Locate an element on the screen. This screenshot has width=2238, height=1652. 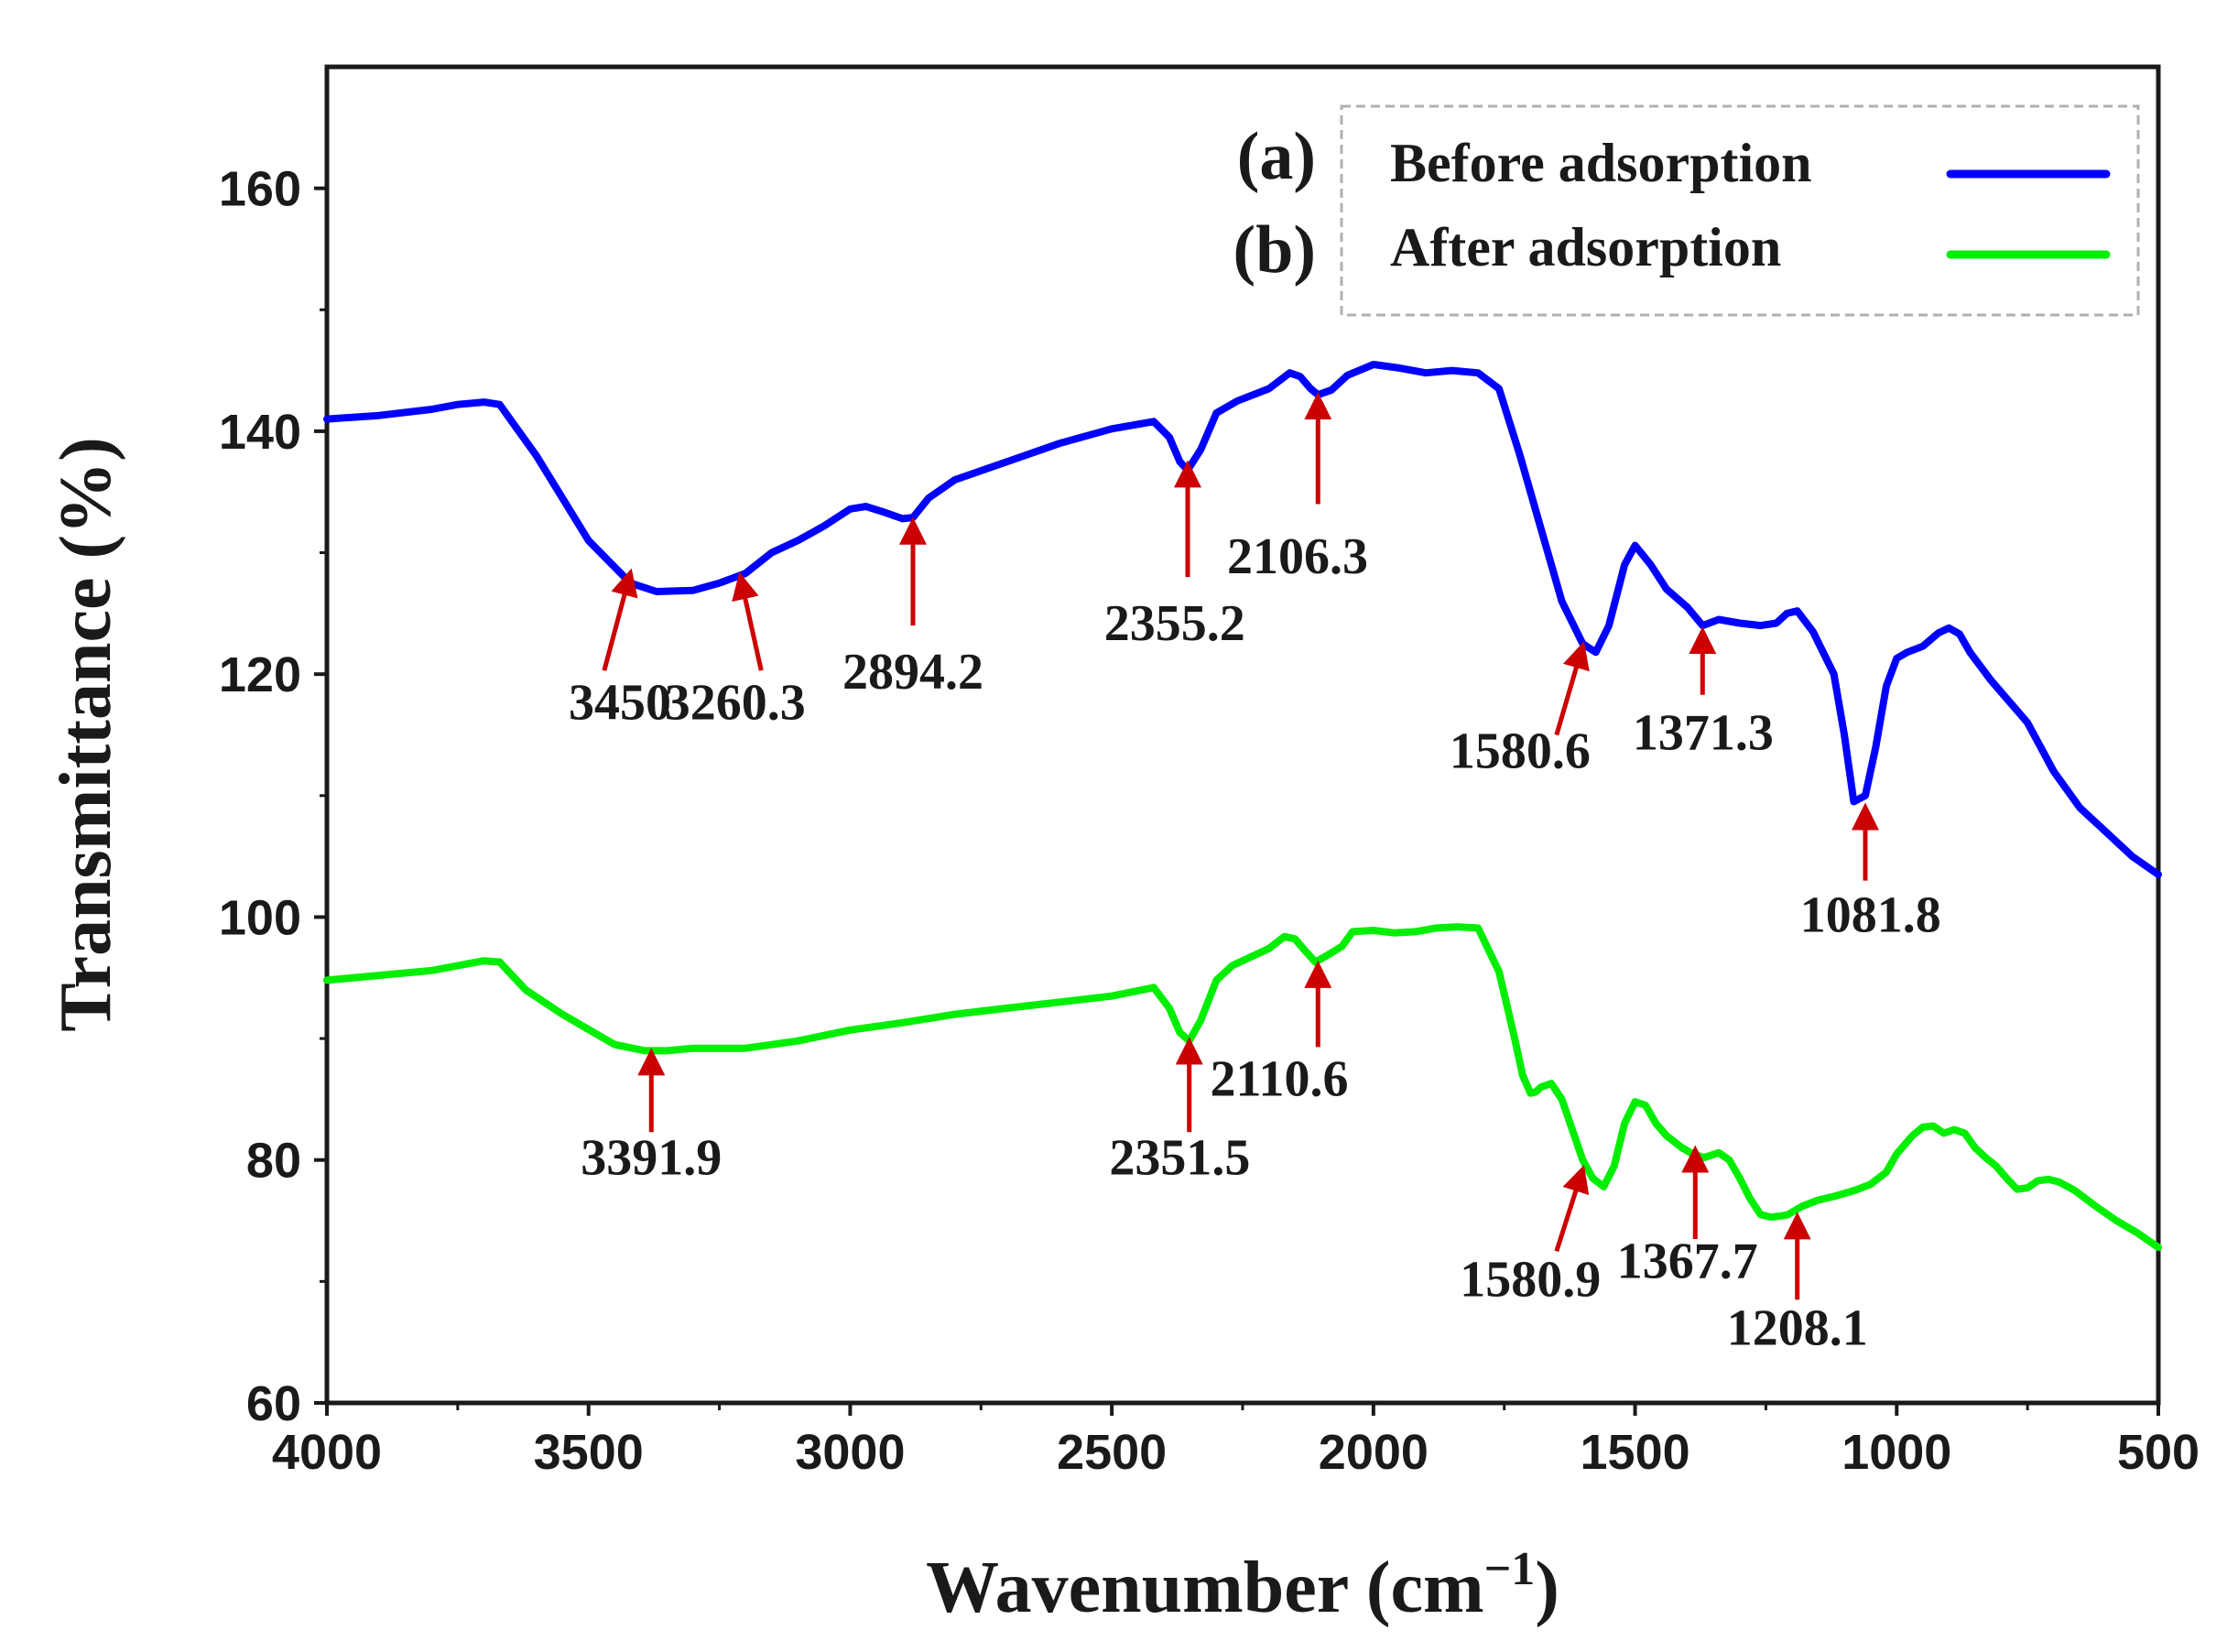
peak-label: 1208.1 is located at coordinates (1797, 1328).